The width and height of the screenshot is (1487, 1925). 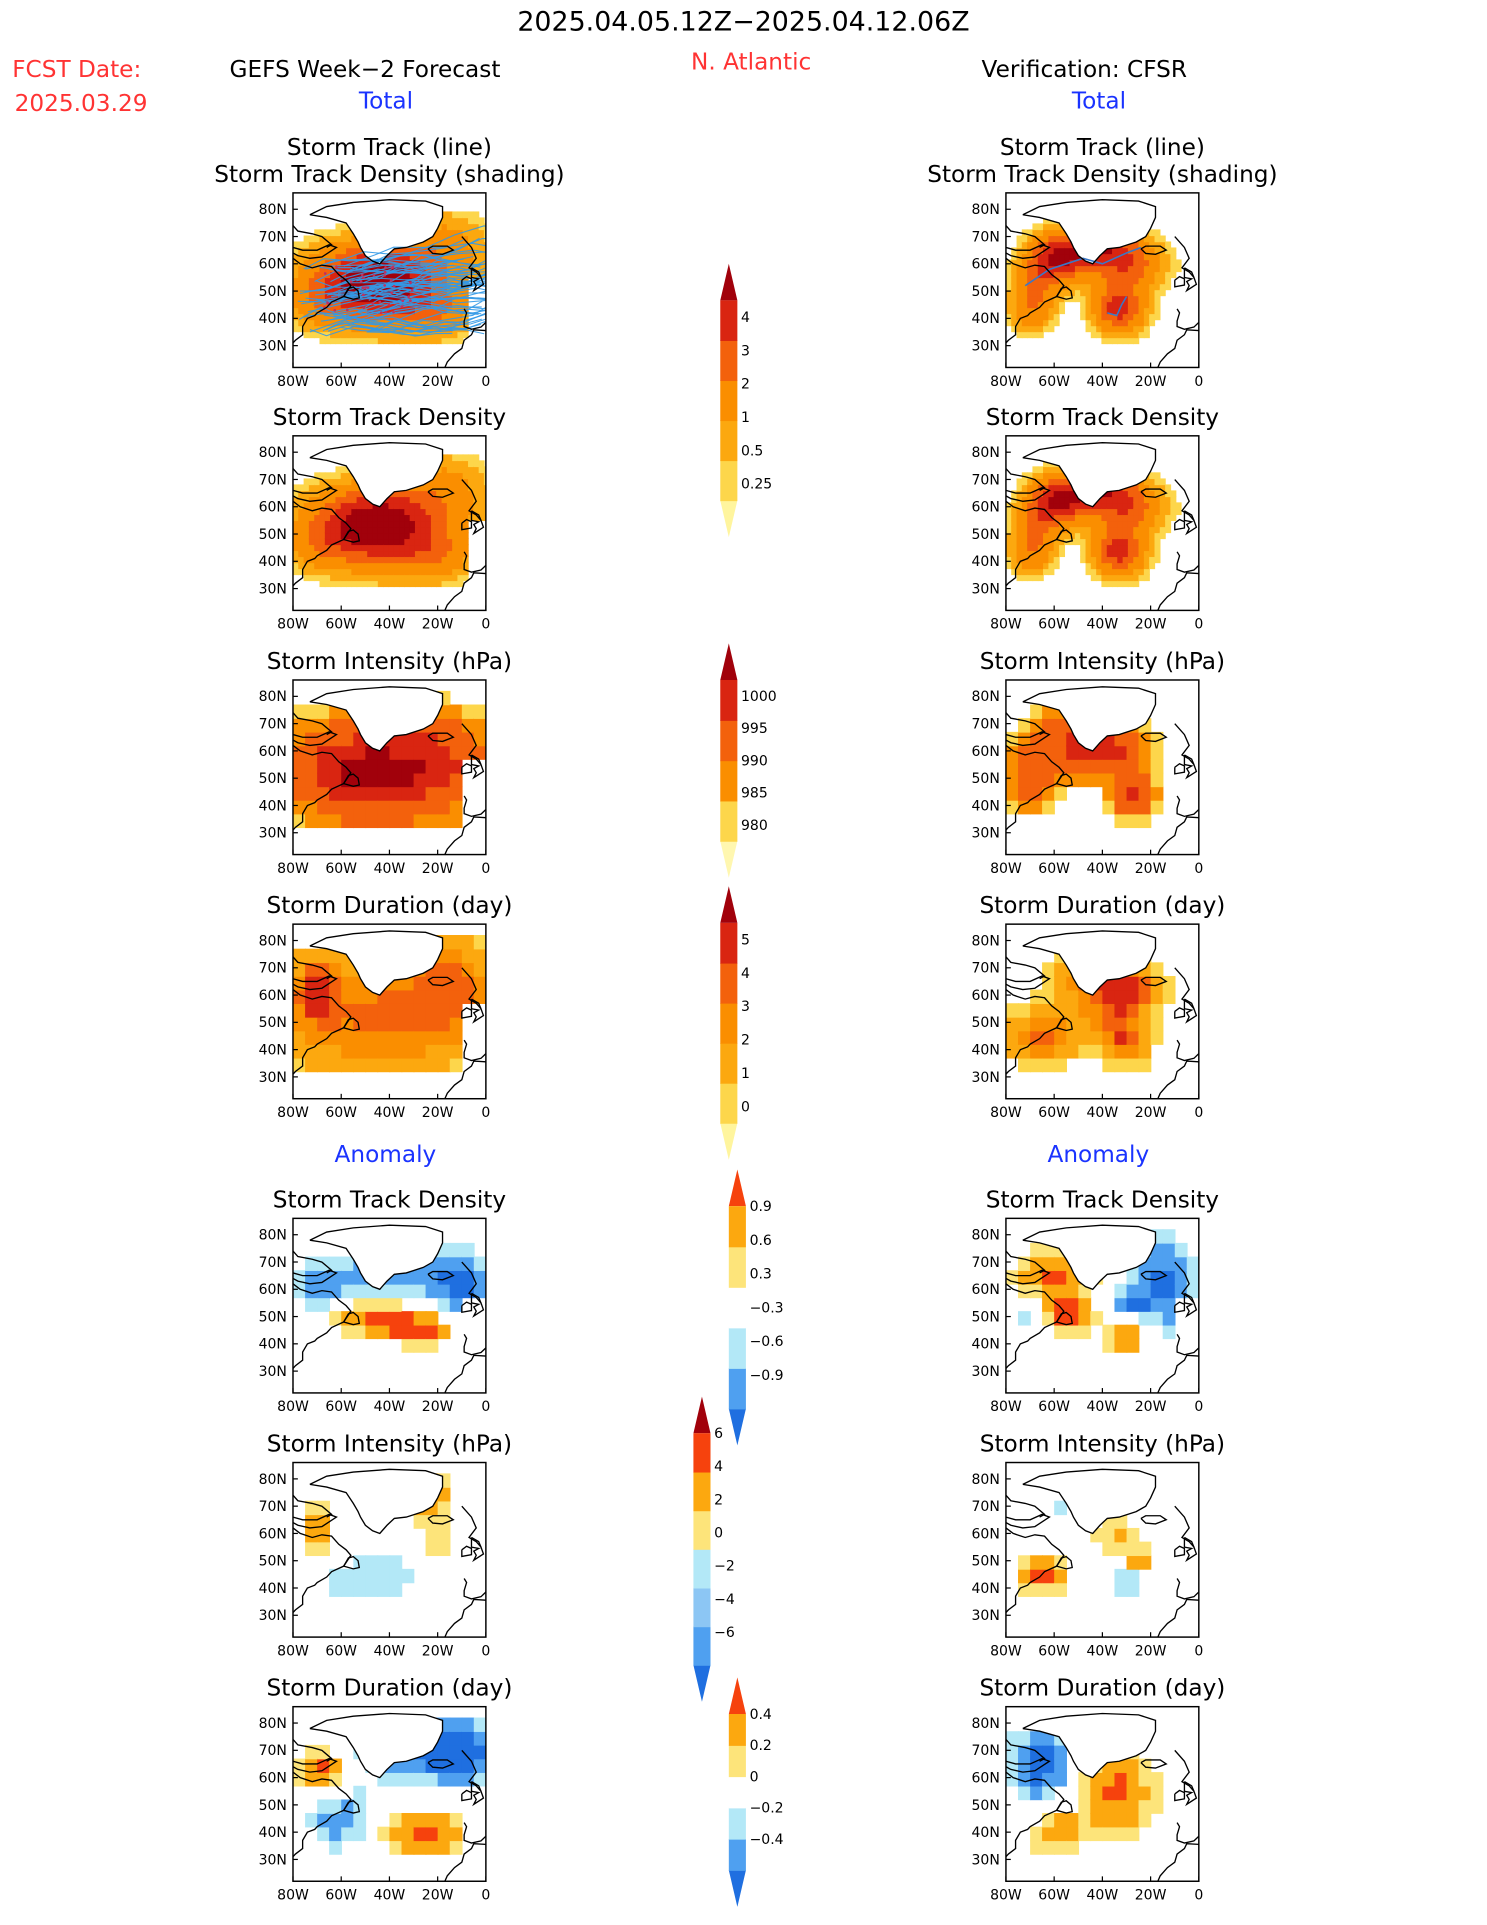 I want to click on storm-track-line, so click(x=386, y=280).